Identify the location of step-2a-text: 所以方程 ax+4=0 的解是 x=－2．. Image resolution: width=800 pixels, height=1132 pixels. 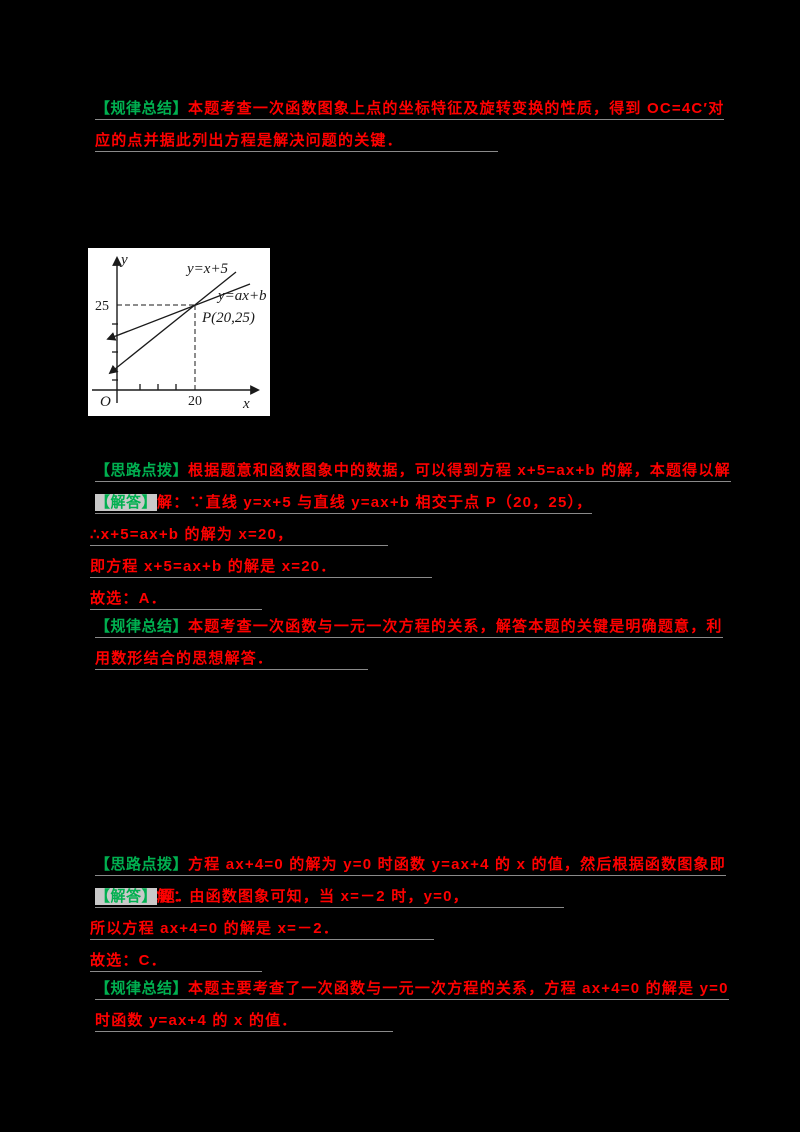
(215, 928).